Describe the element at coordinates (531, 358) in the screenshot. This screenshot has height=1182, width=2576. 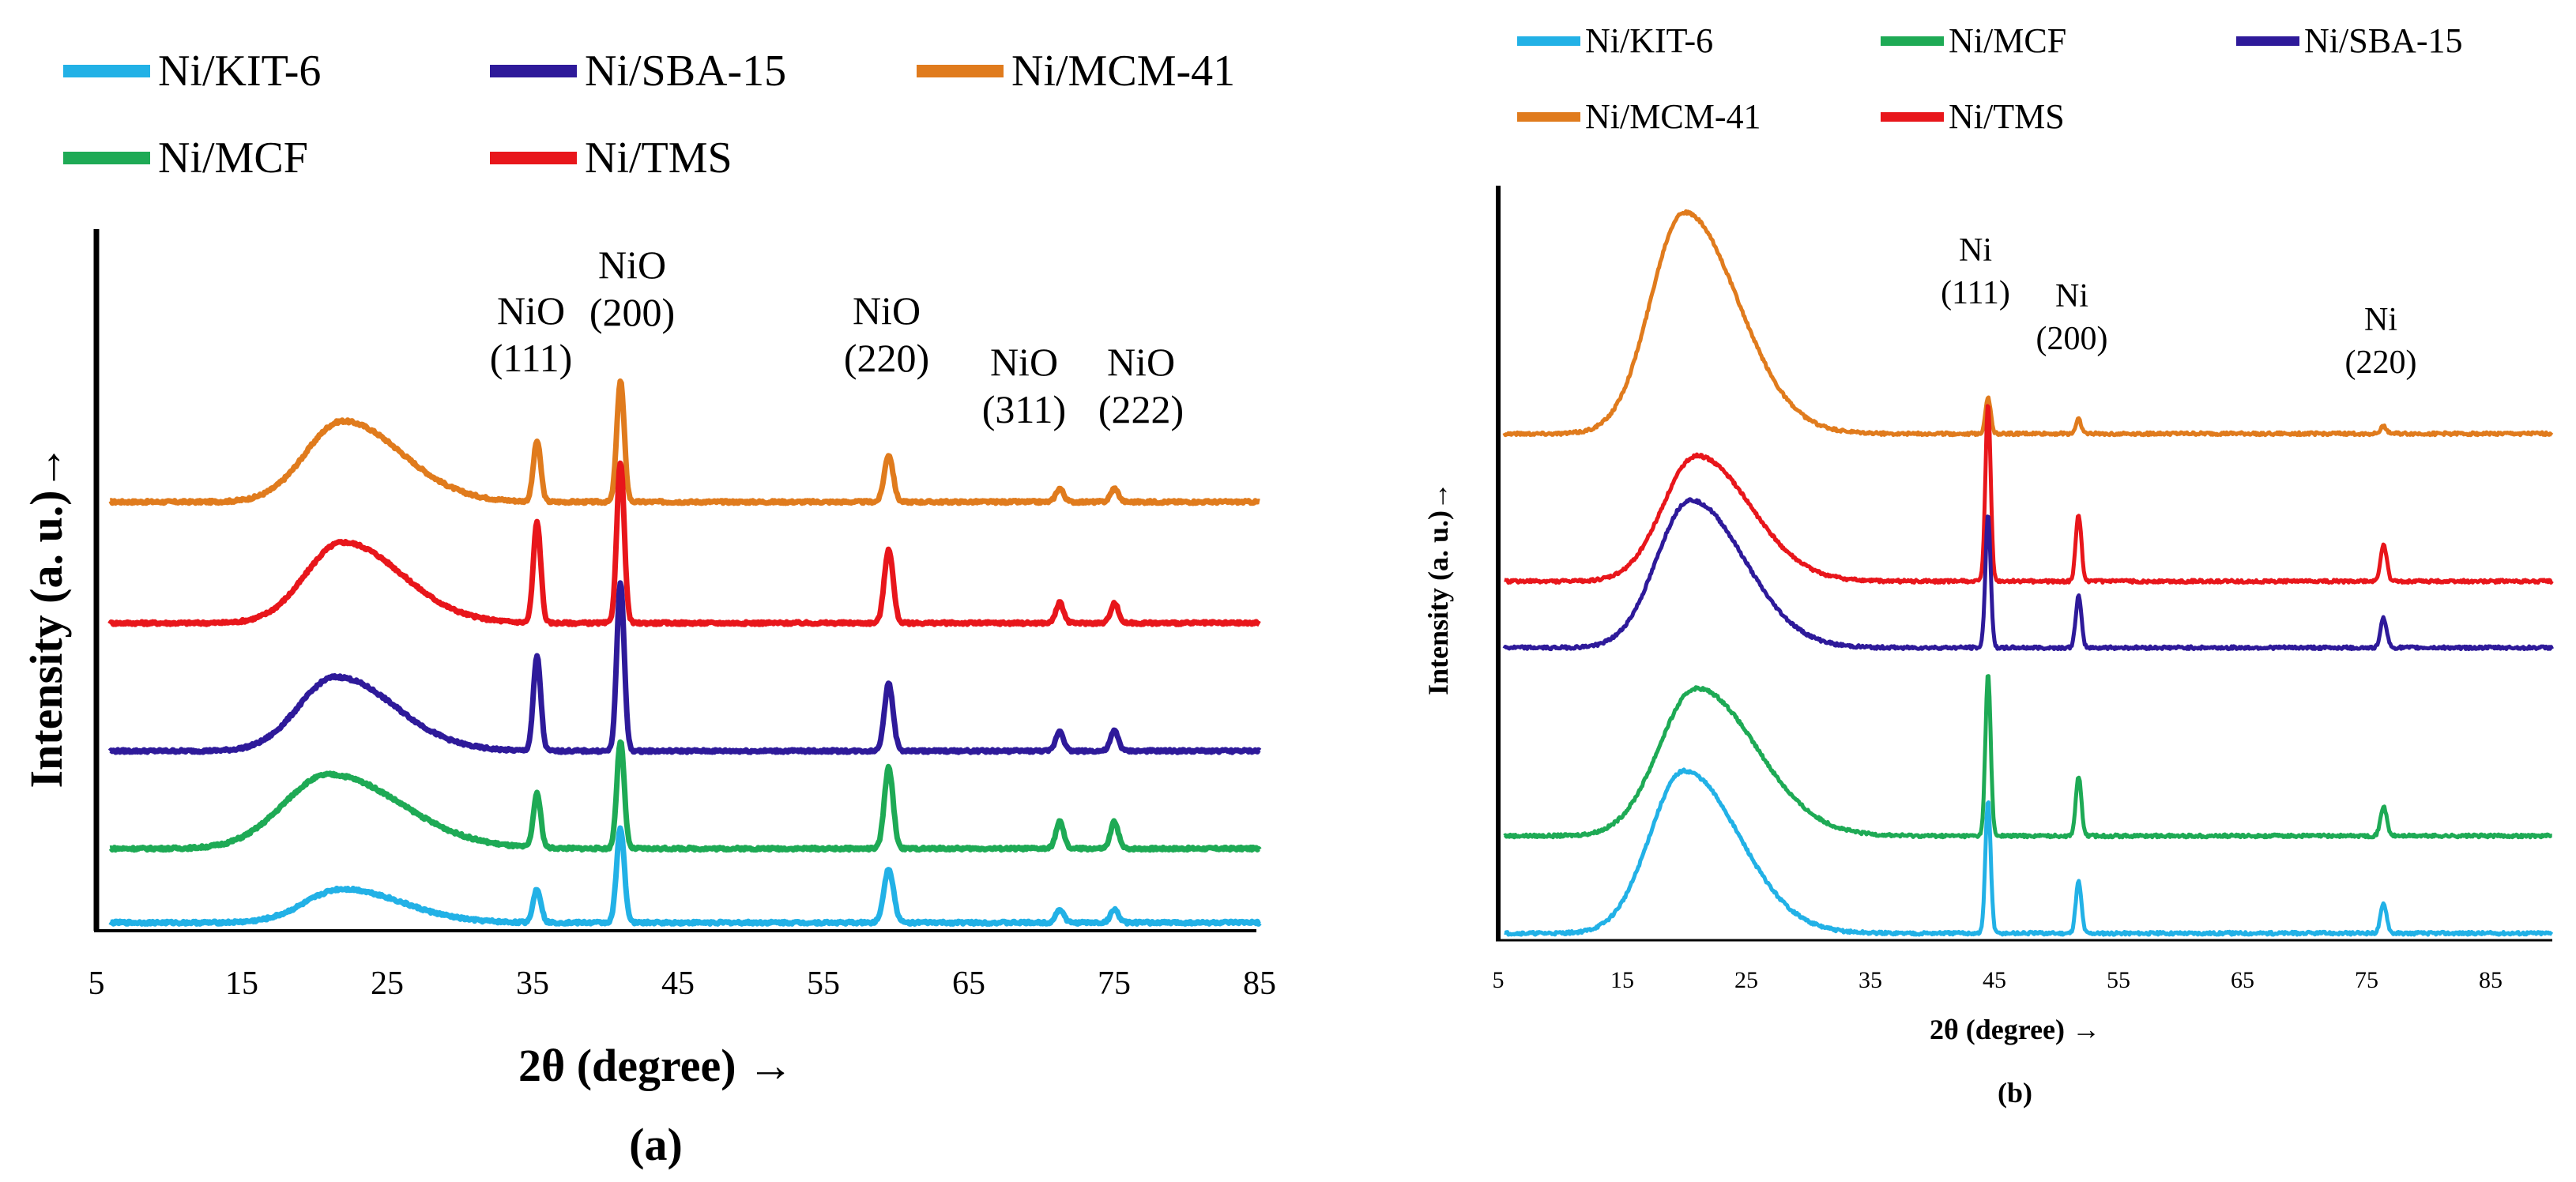
I see `annotation-a-111-index: (111)` at that location.